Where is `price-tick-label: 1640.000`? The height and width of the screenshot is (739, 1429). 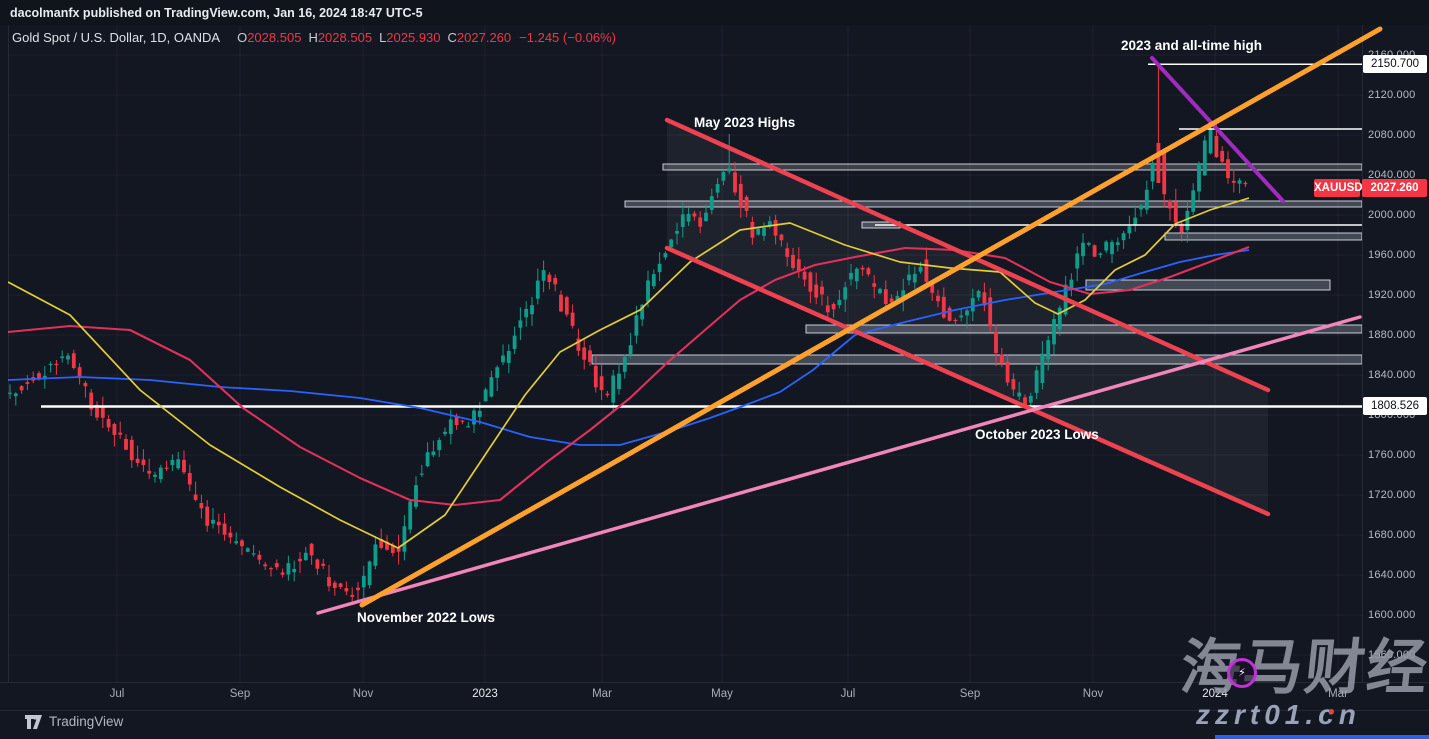
price-tick-label: 1640.000 is located at coordinates (1392, 575).